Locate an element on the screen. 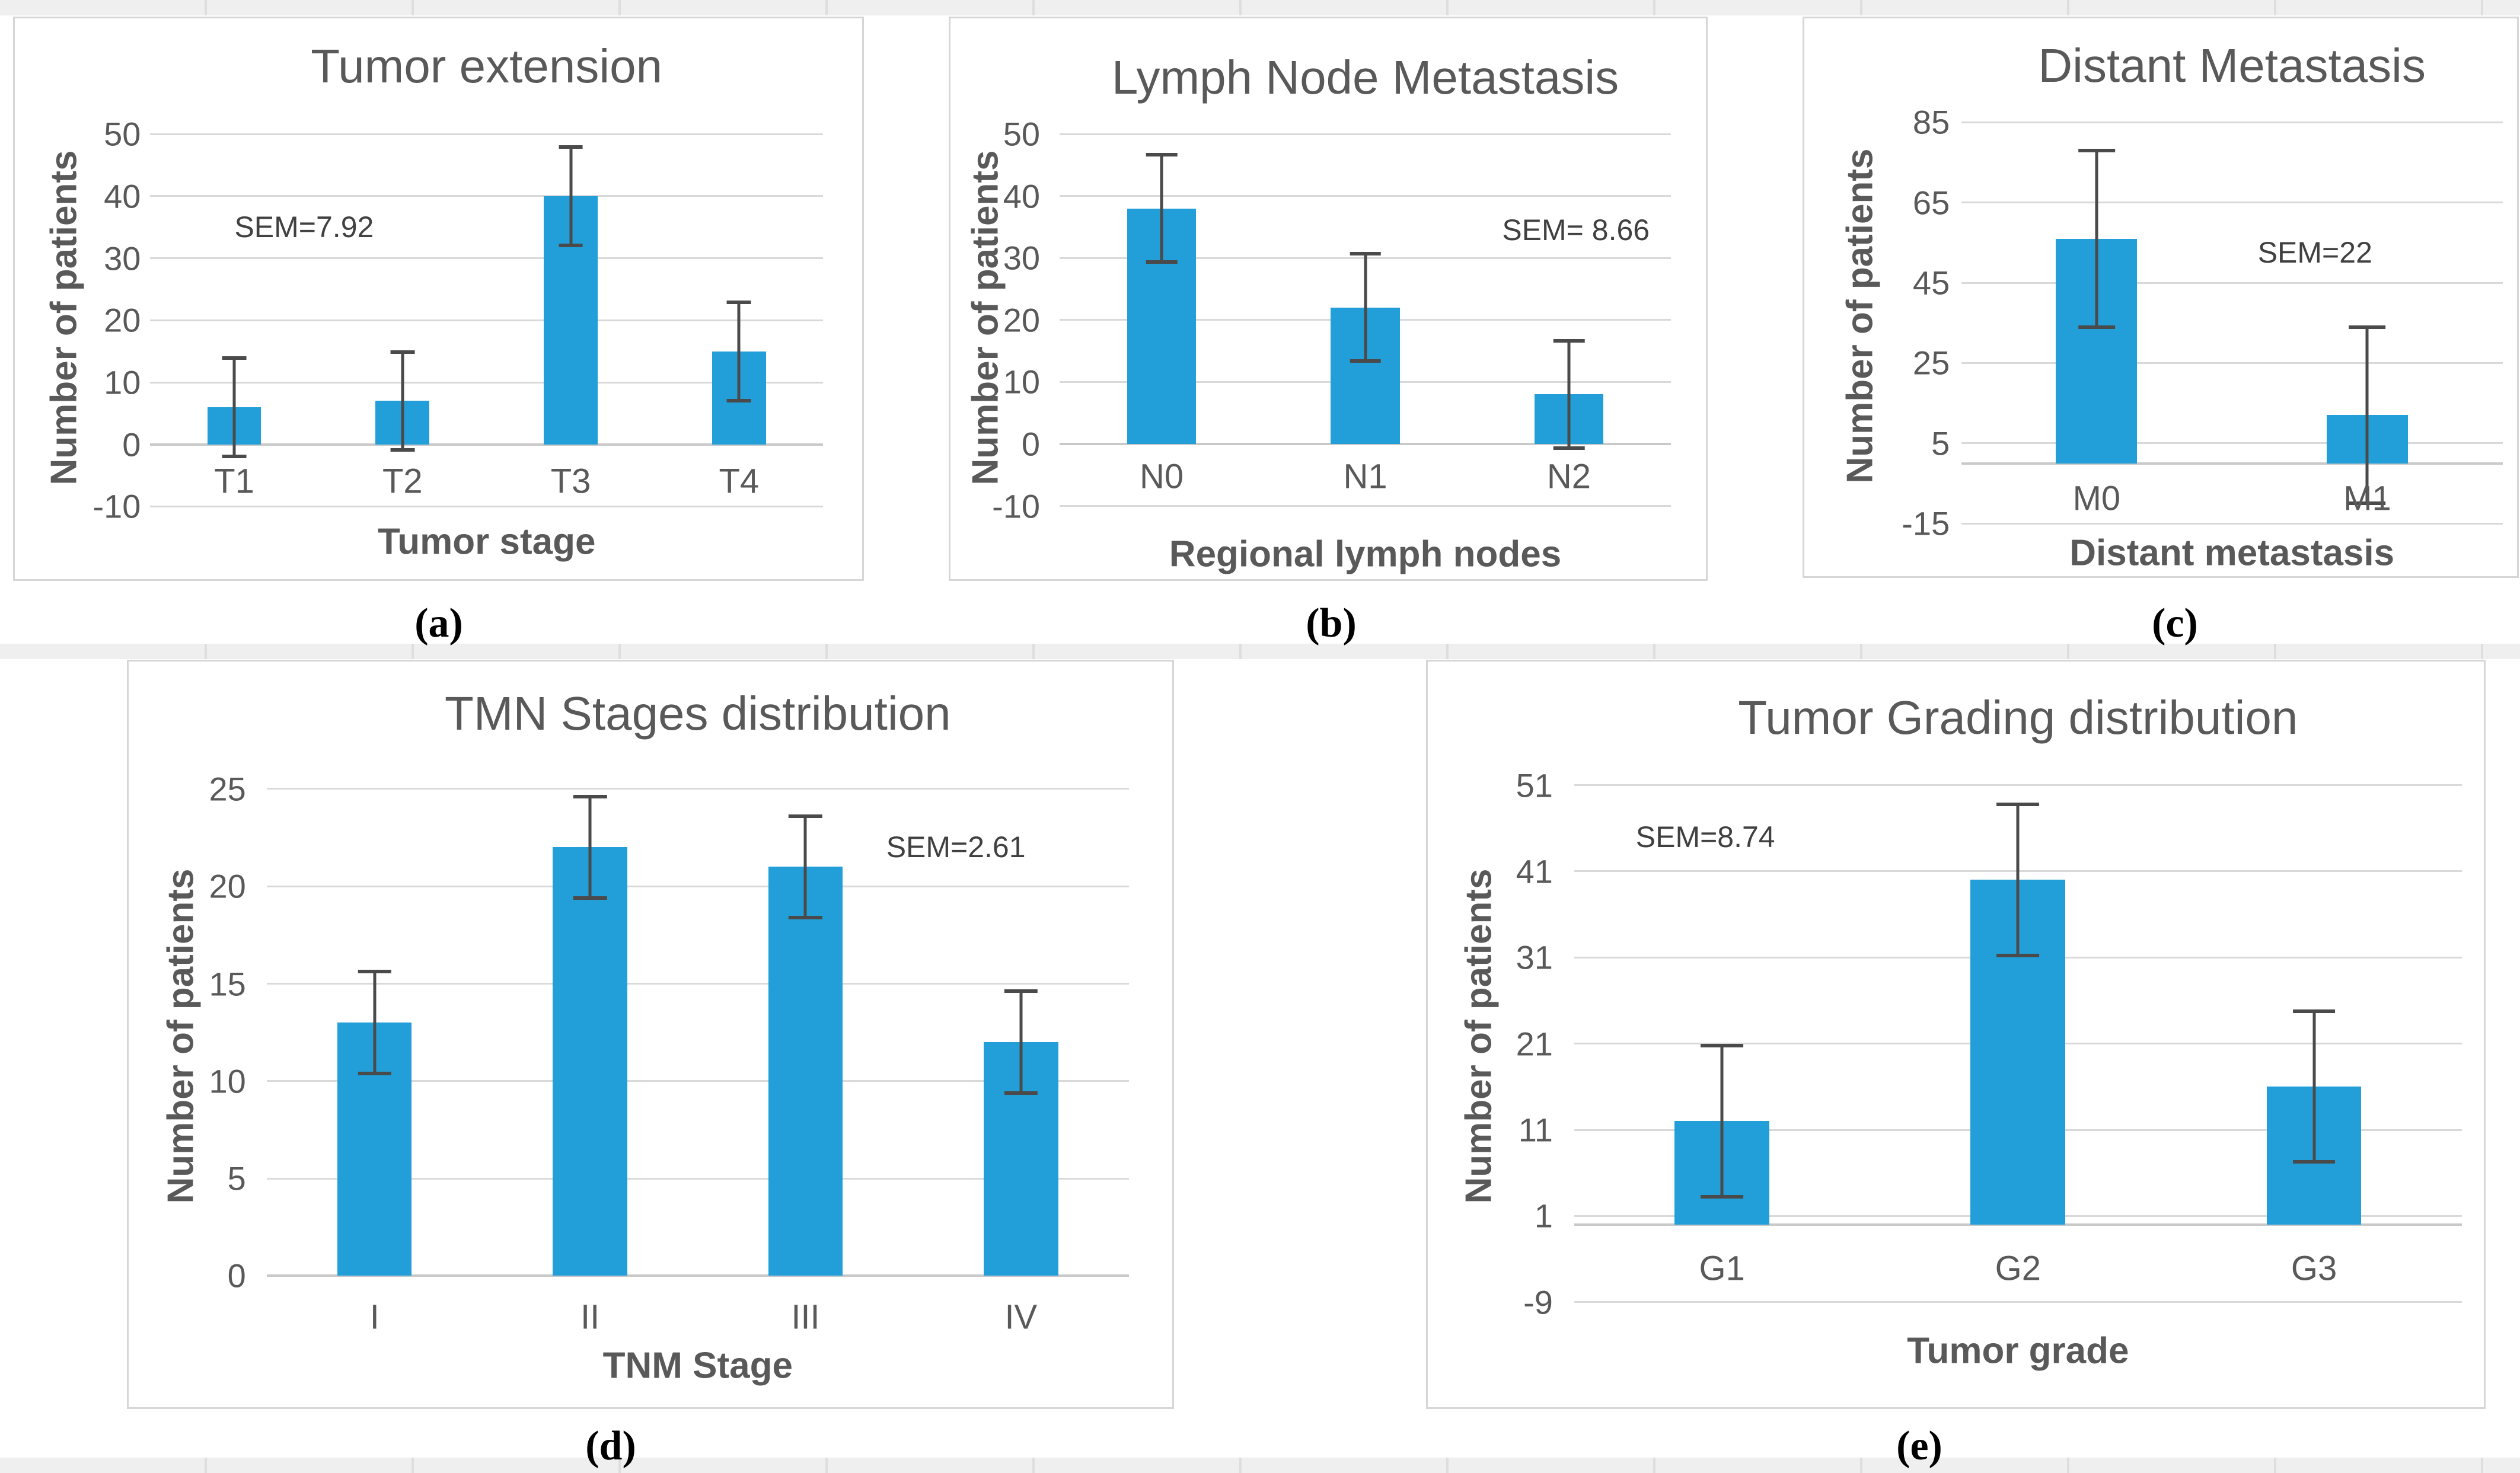 This screenshot has height=1473, width=2520. y-tick-label: 41 is located at coordinates (1534, 871).